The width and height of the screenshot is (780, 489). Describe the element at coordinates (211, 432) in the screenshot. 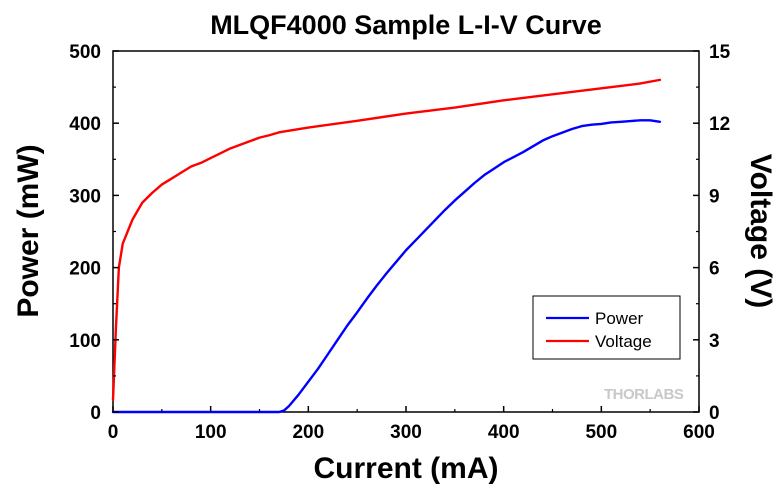

I see `x-tick-label: 100` at that location.